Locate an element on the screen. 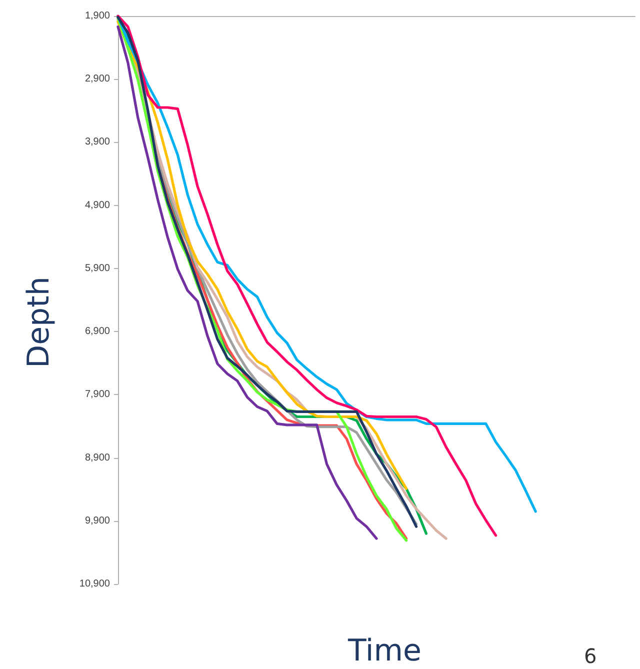 The image size is (640, 669). y-tick-label: 9,900 is located at coordinates (97, 520).